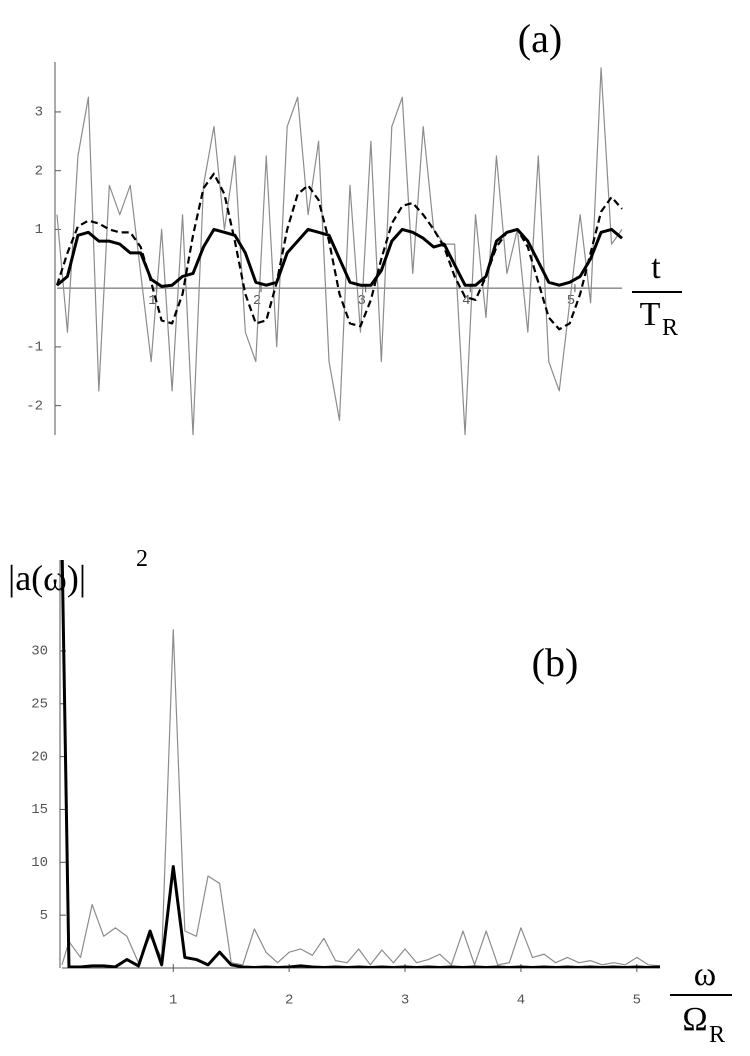 Image resolution: width=750 pixels, height=1056 pixels. I want to click on y-tick-label: 1, so click(39, 230).